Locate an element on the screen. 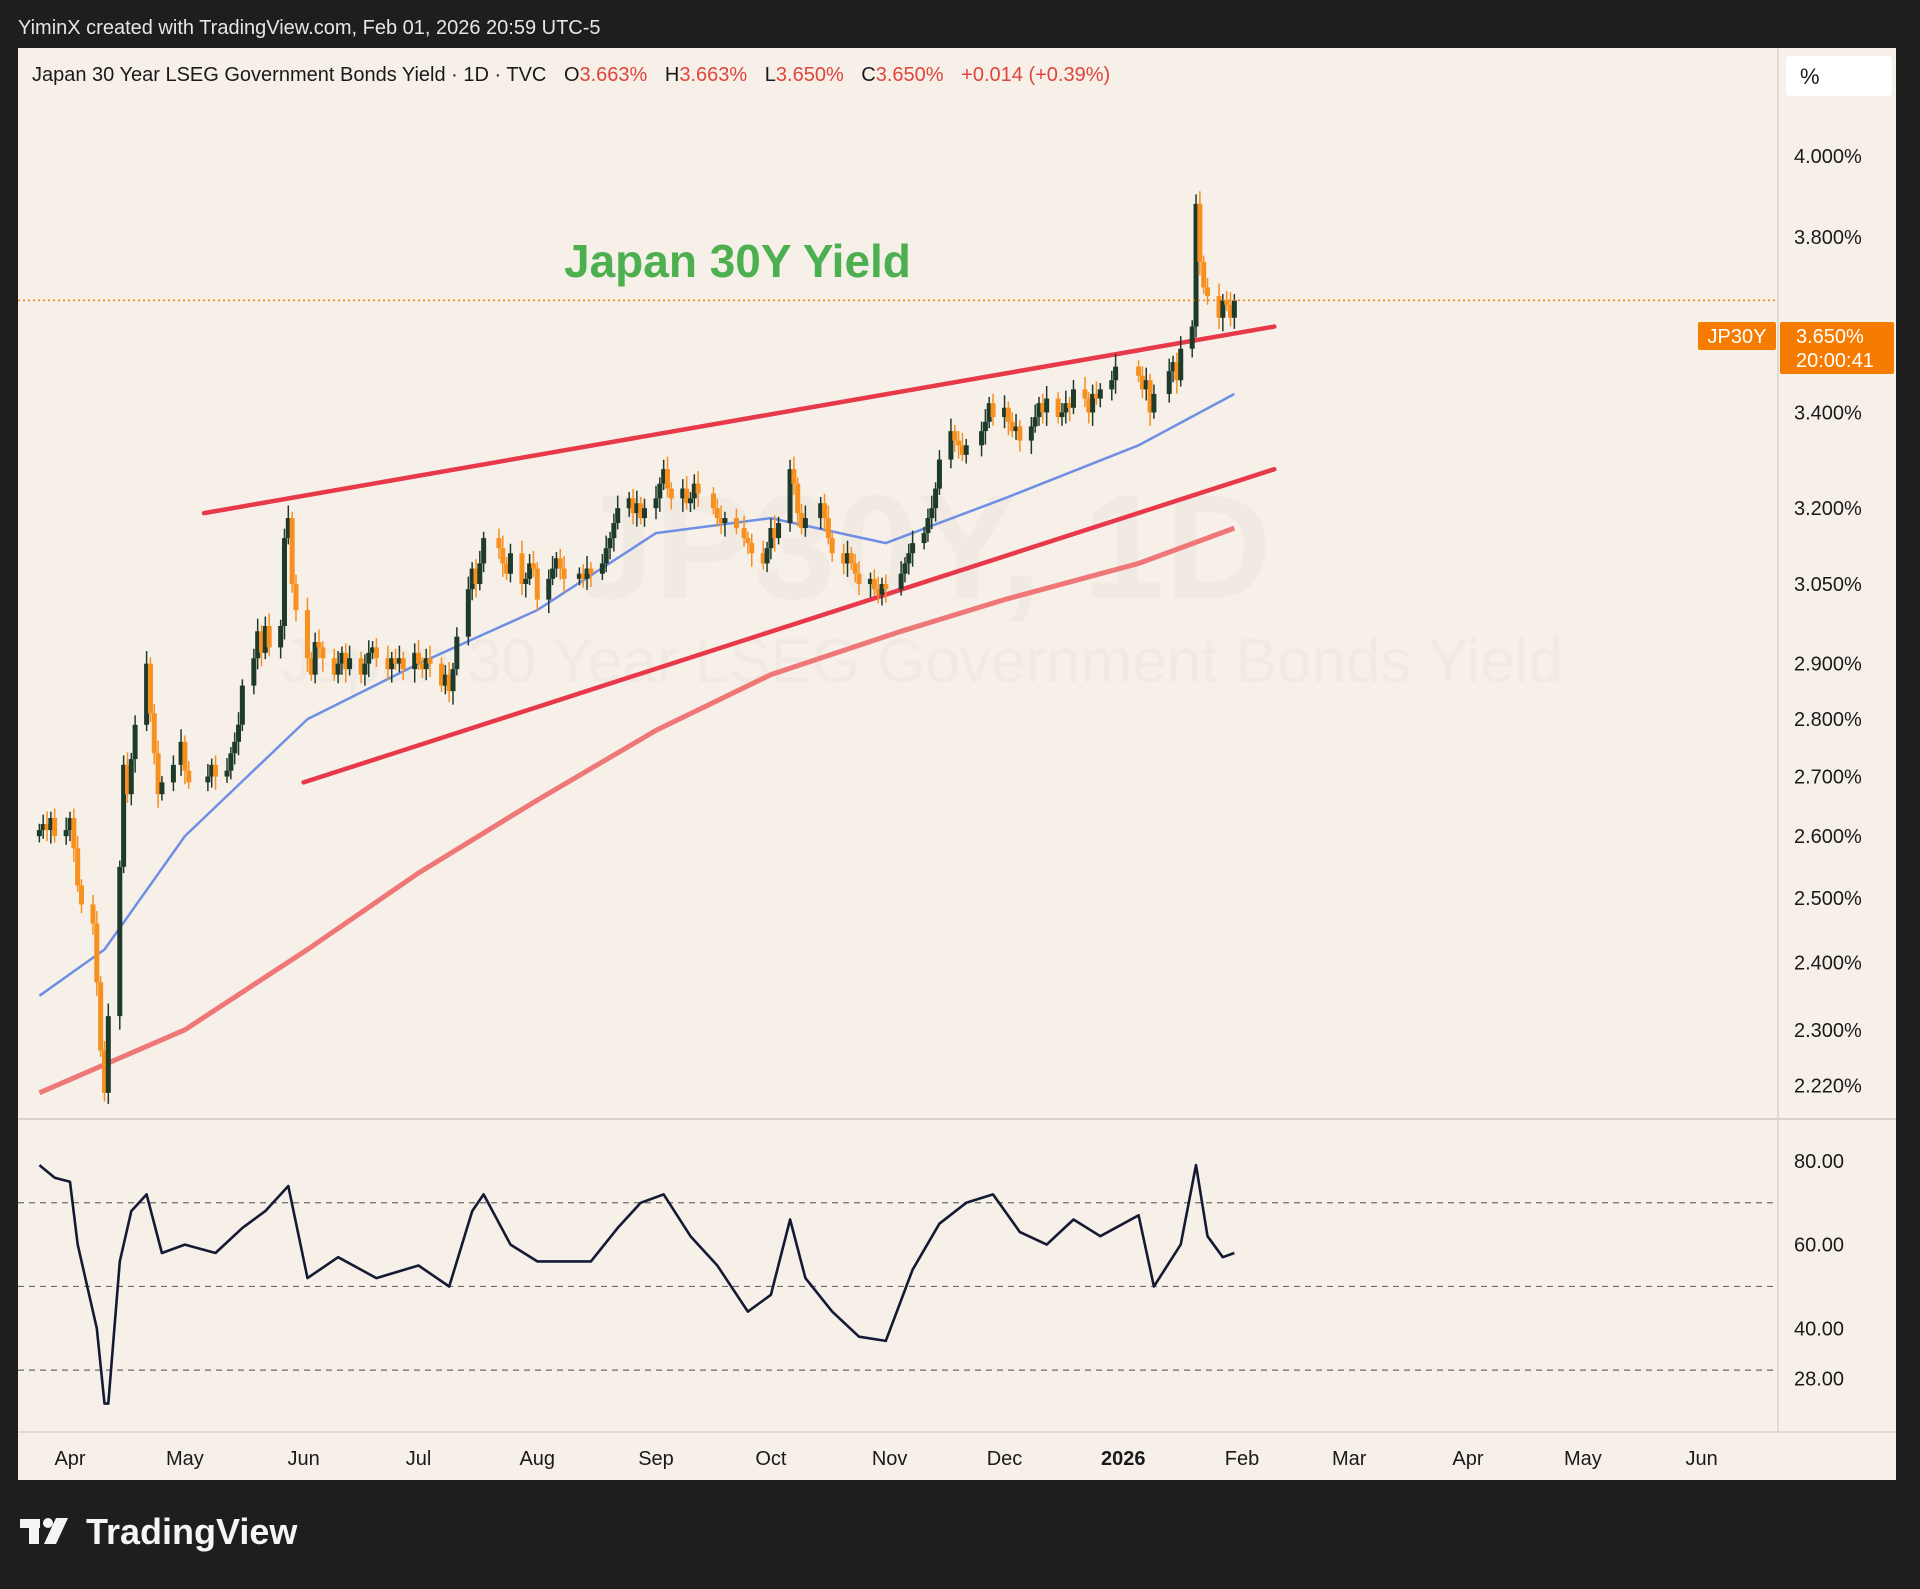 The image size is (1920, 1589). tradingview-logo is located at coordinates (44, 1531).